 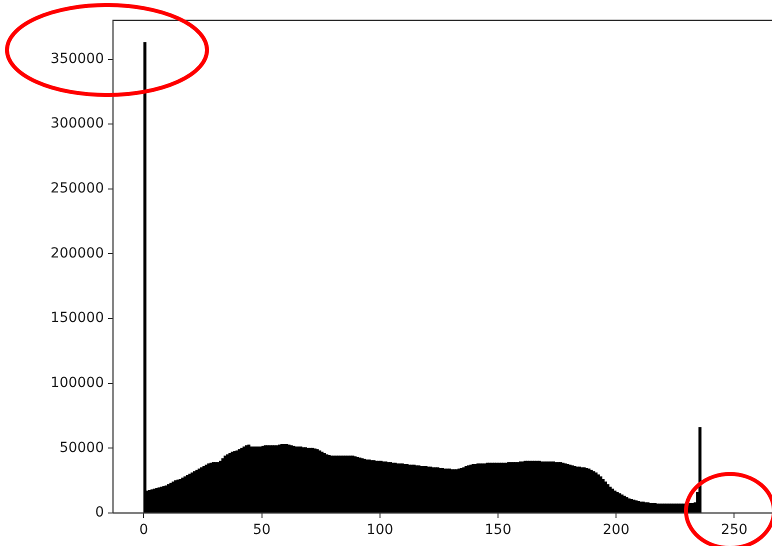 I want to click on x-tick-label: 250, so click(x=734, y=530).